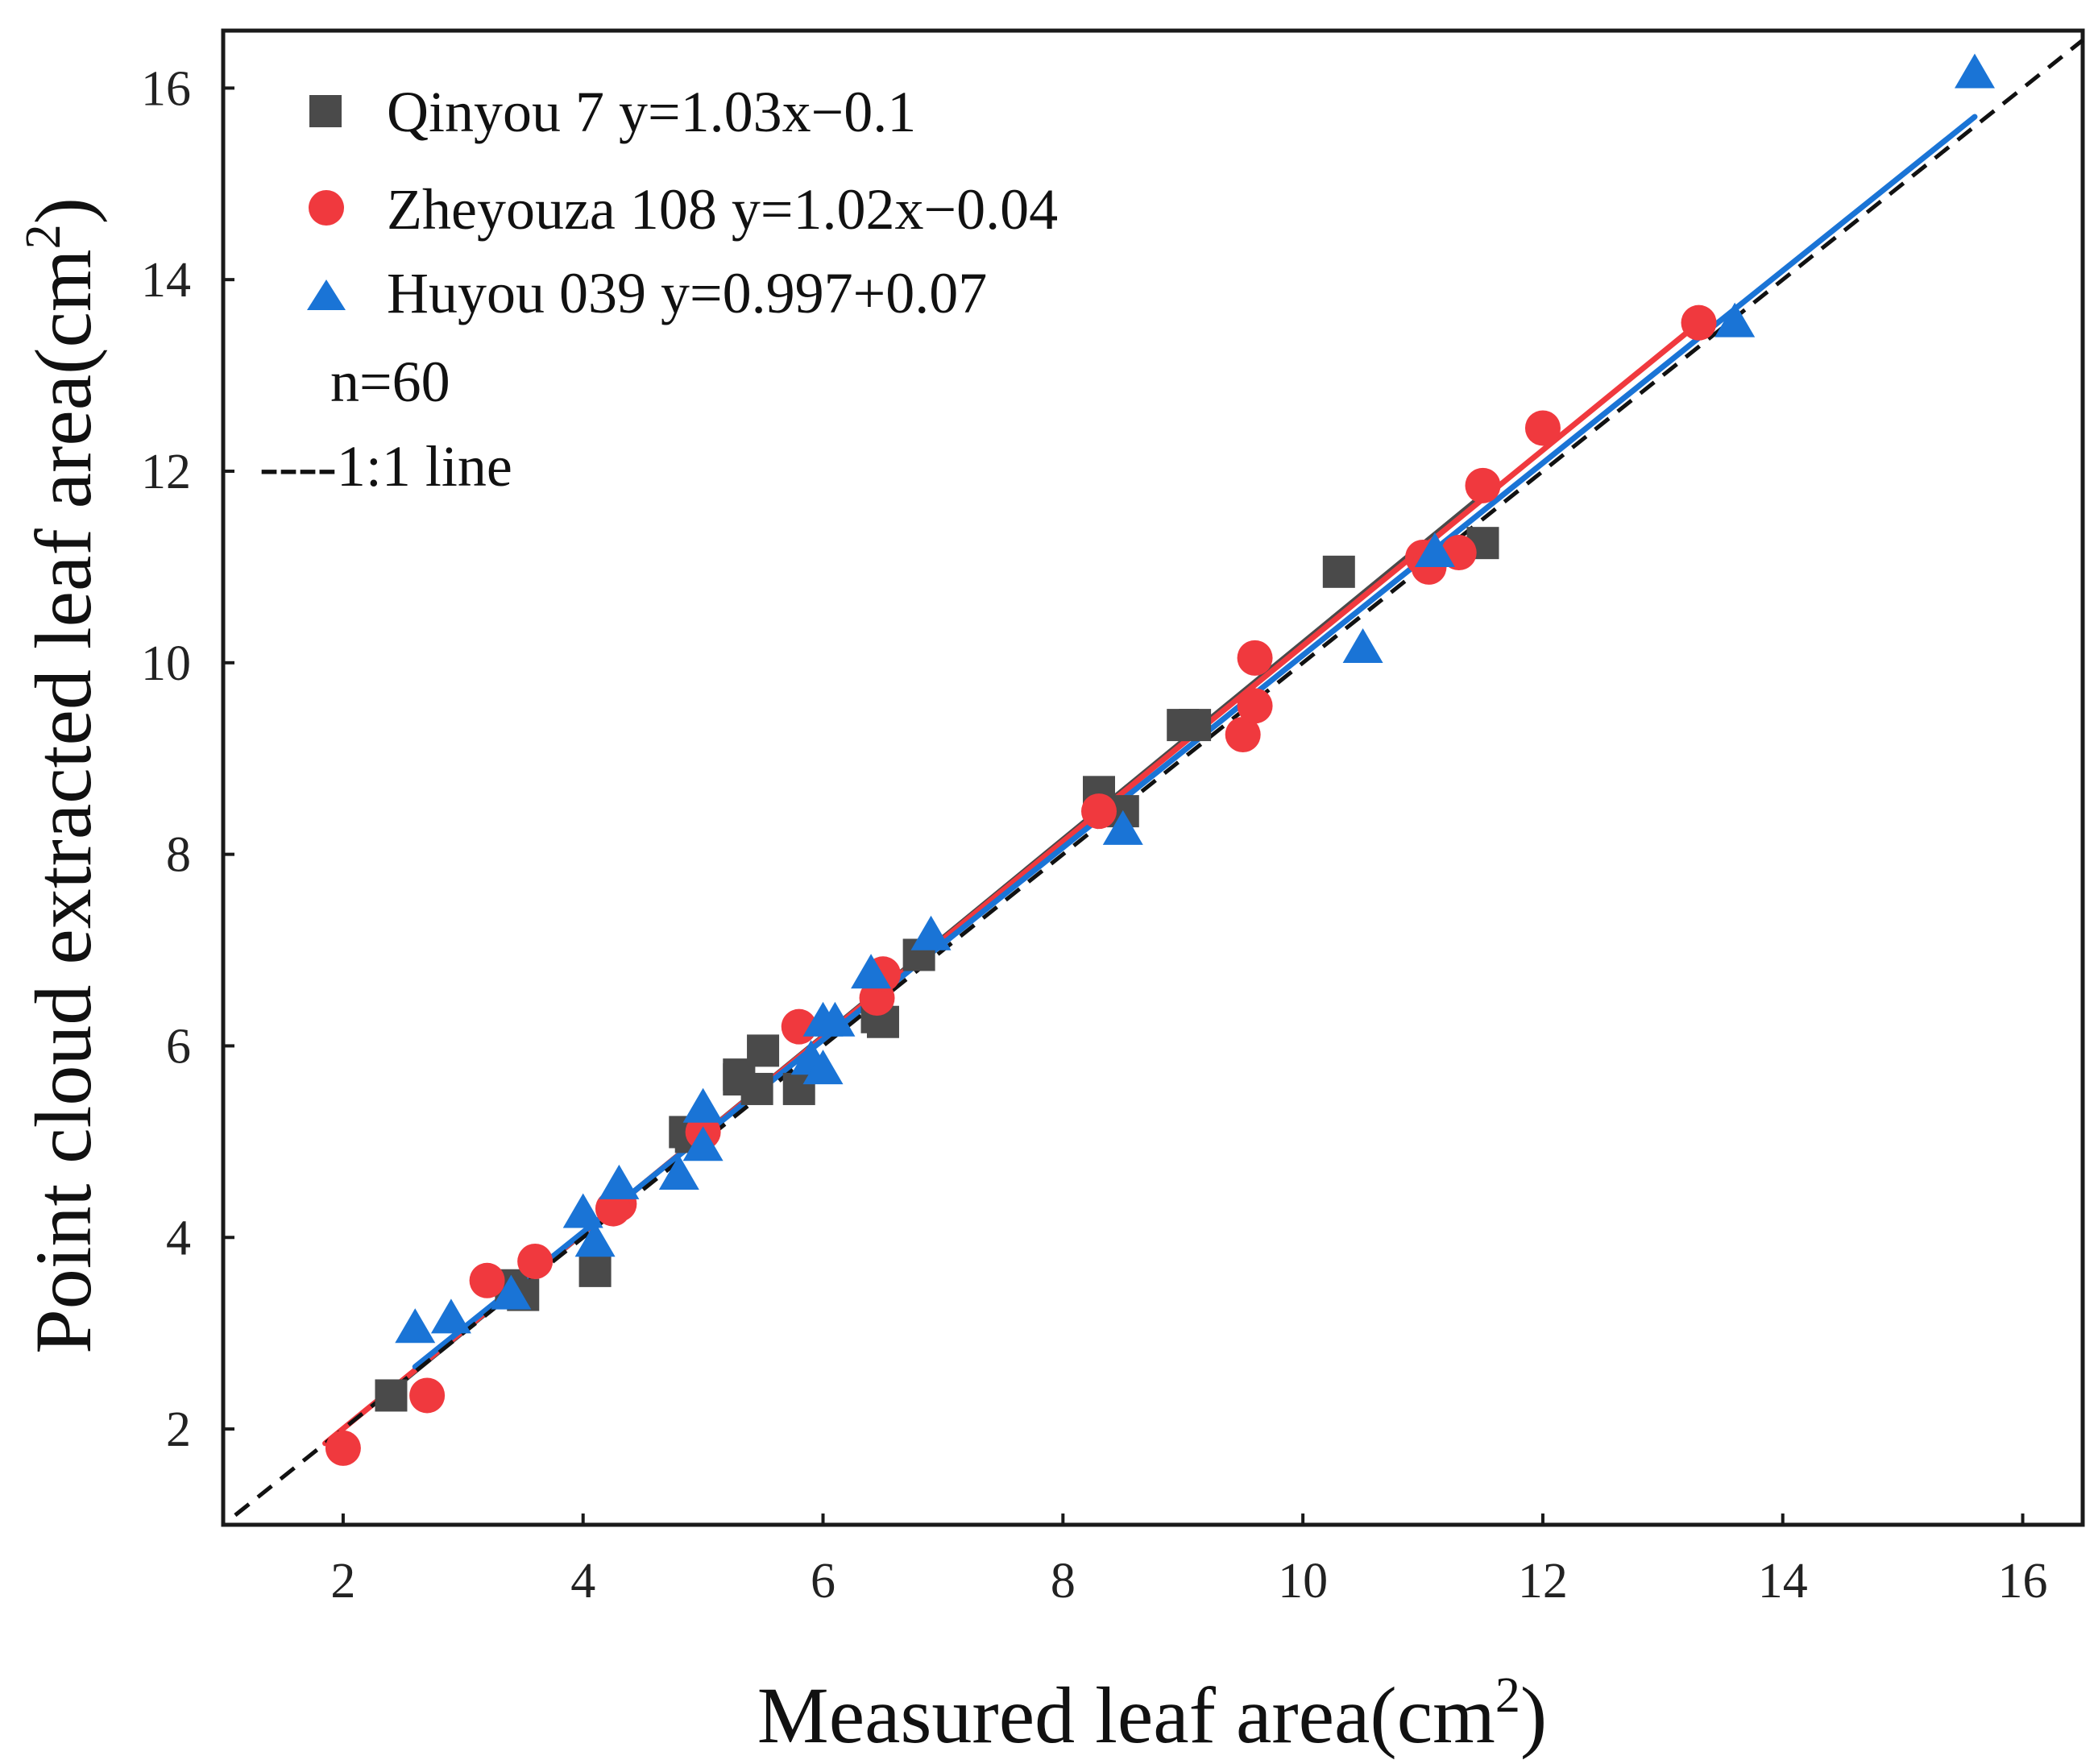 The image size is (2098, 1764). What do you see at coordinates (2023, 1581) in the screenshot?
I see `x-tick-label: 16` at bounding box center [2023, 1581].